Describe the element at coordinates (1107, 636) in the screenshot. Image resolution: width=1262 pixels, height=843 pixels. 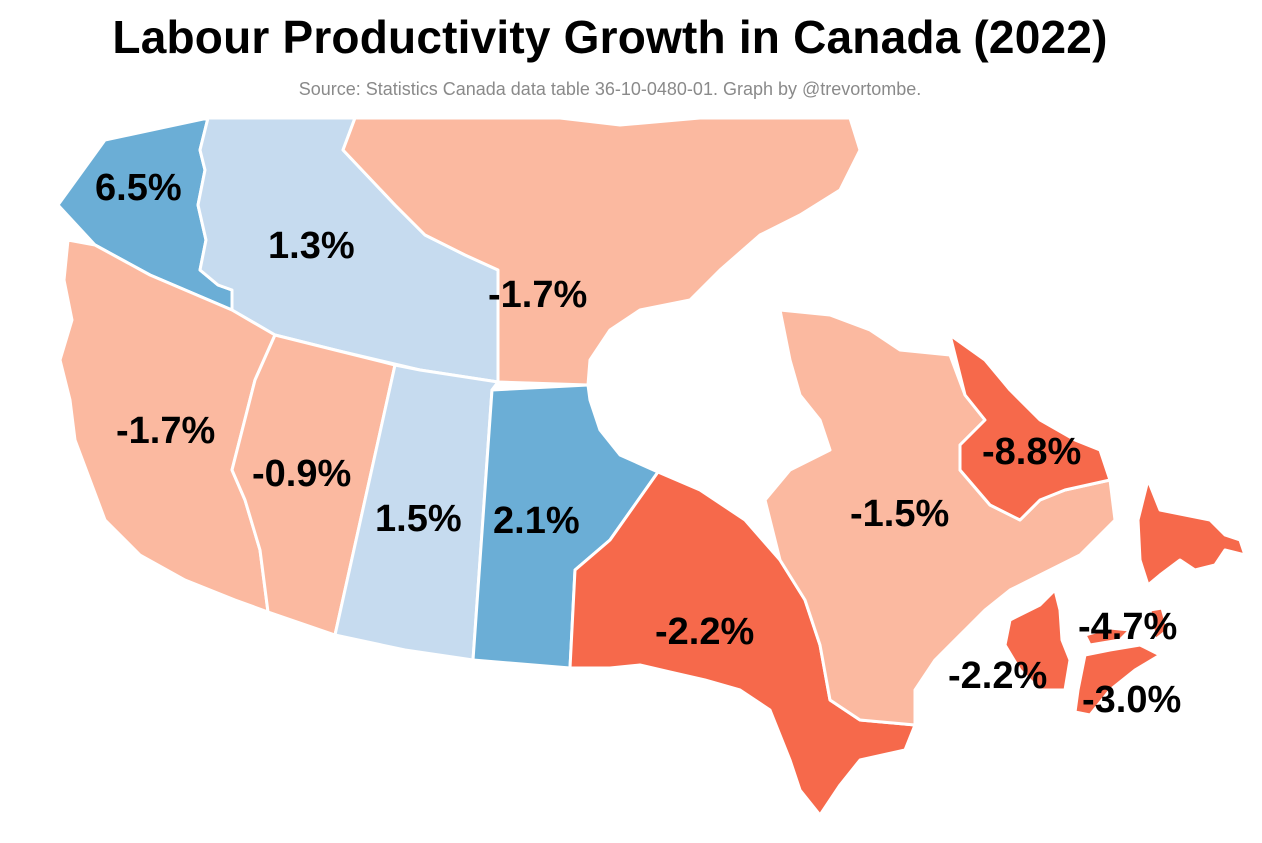
I see `region-pe` at that location.